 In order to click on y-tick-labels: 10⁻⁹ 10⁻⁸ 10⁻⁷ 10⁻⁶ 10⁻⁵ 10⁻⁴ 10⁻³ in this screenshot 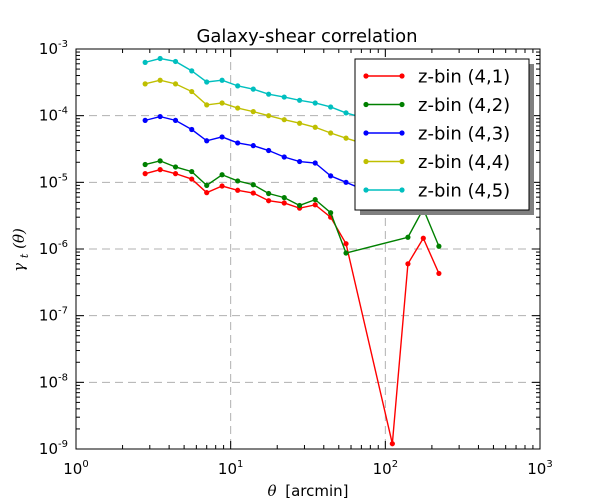, I will do `click(53, 248)`.